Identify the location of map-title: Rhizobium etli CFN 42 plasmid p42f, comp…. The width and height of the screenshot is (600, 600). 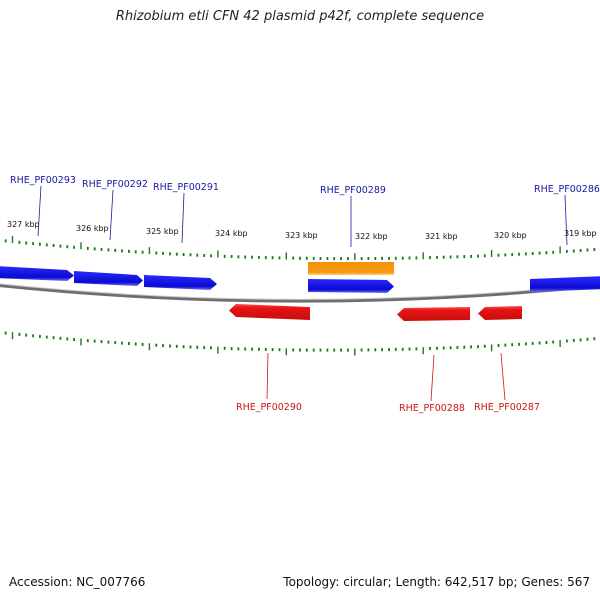
(300, 16).